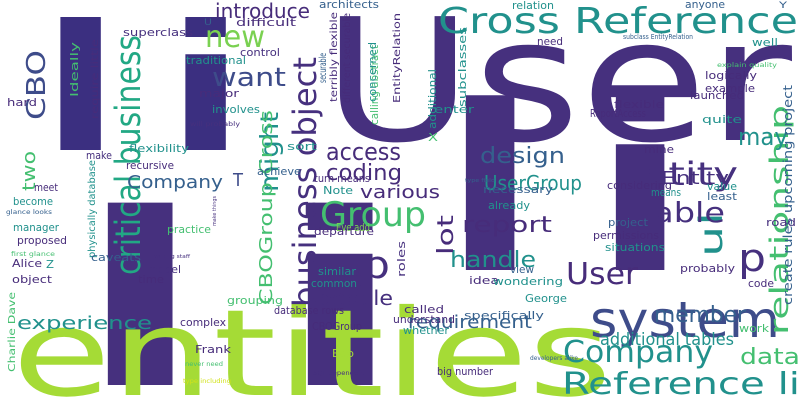 The image size is (800, 400). I want to click on word-business-object: business object, so click(305, 182).